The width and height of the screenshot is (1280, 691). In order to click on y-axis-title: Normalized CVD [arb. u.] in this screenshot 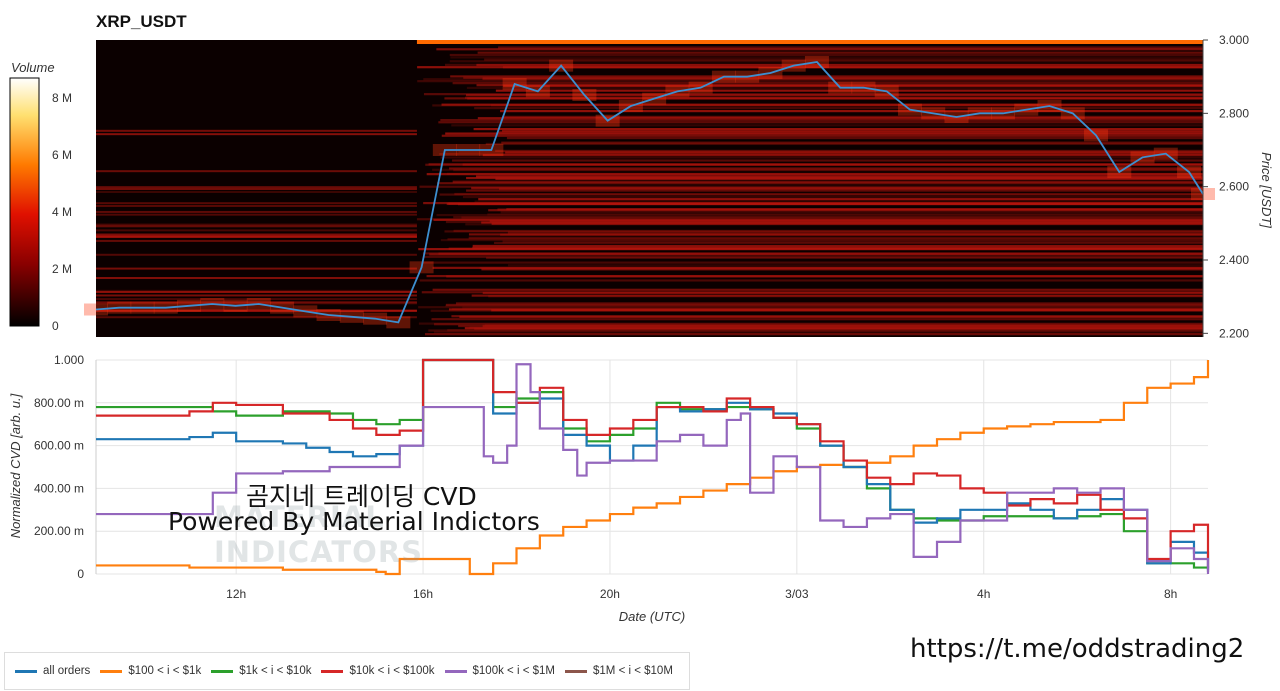, I will do `click(15, 465)`.